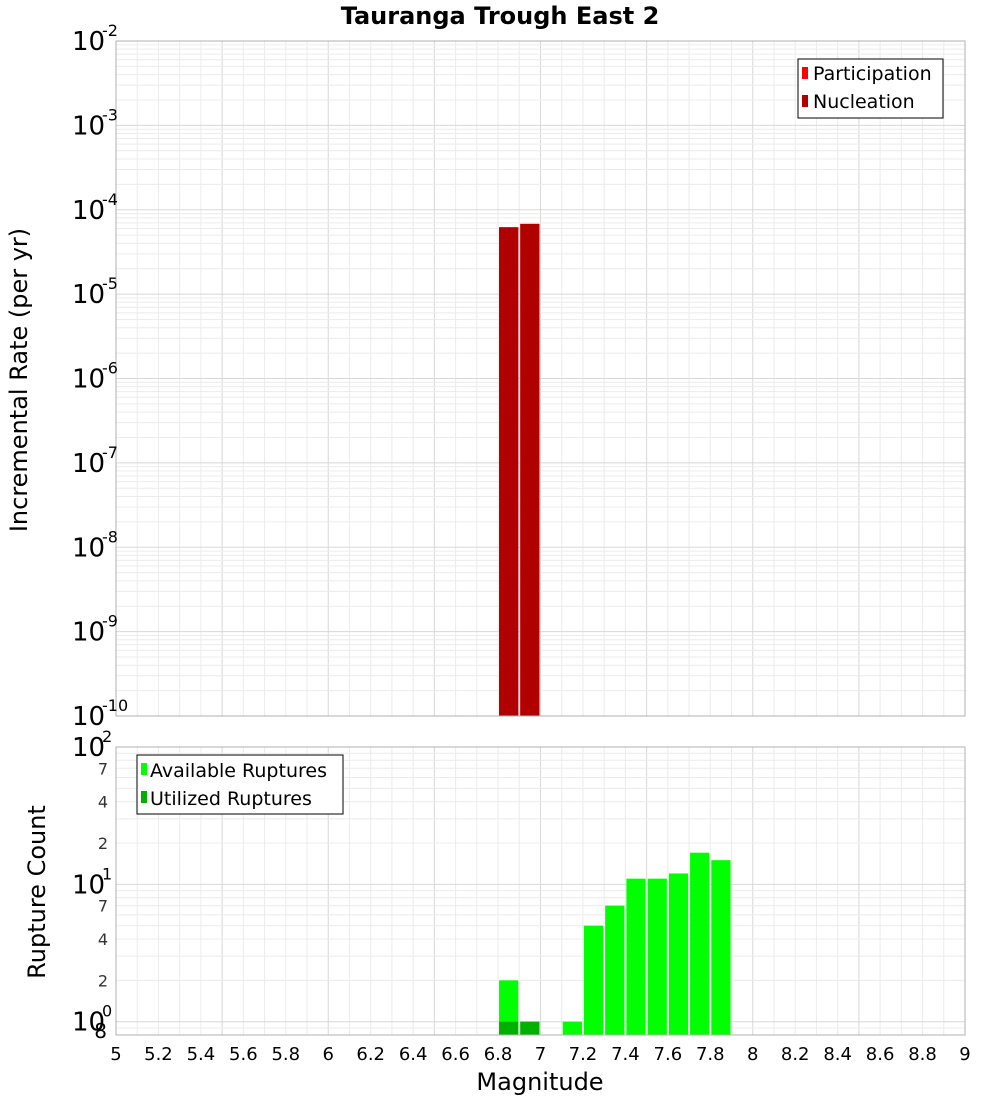 The height and width of the screenshot is (1100, 1000). Describe the element at coordinates (413, 1054) in the screenshot. I see `xtick-6.4: 6.4` at that location.